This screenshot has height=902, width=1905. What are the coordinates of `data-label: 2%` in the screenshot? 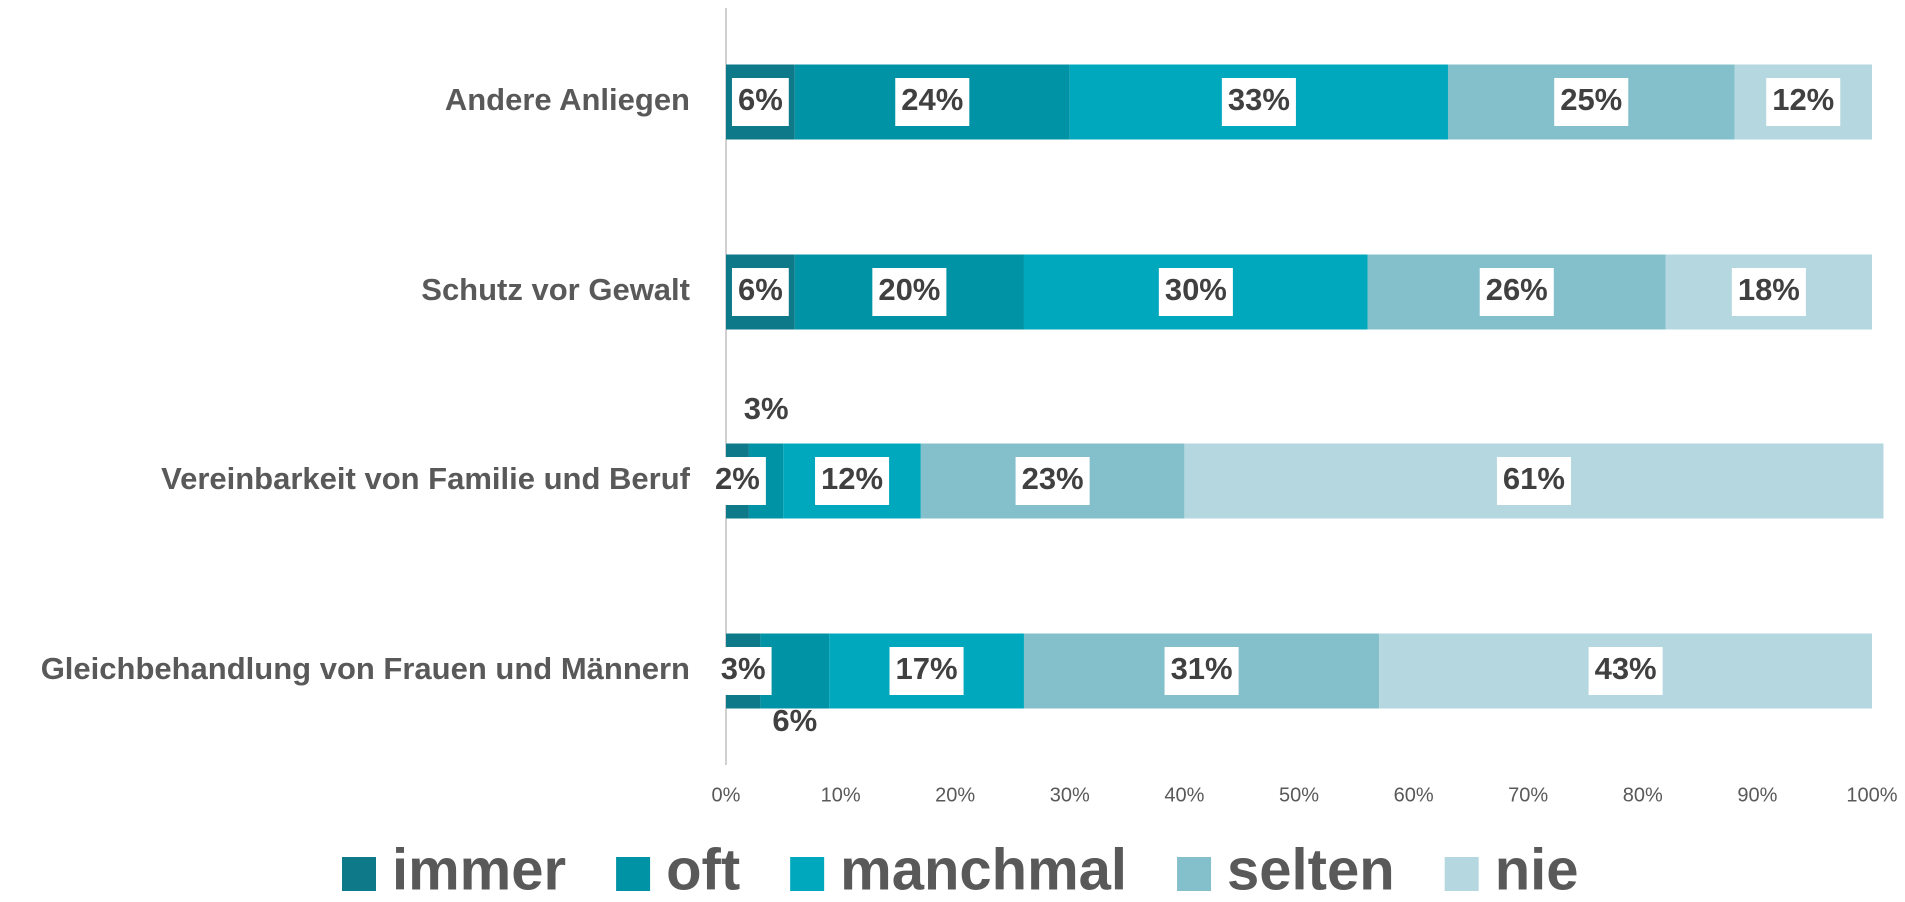 It's located at (737, 478).